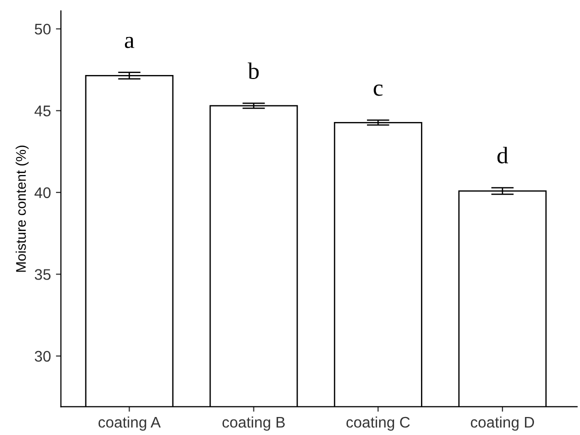 Image resolution: width=580 pixels, height=435 pixels. Describe the element at coordinates (42, 111) in the screenshot. I see `y-tick-label: 45` at that location.